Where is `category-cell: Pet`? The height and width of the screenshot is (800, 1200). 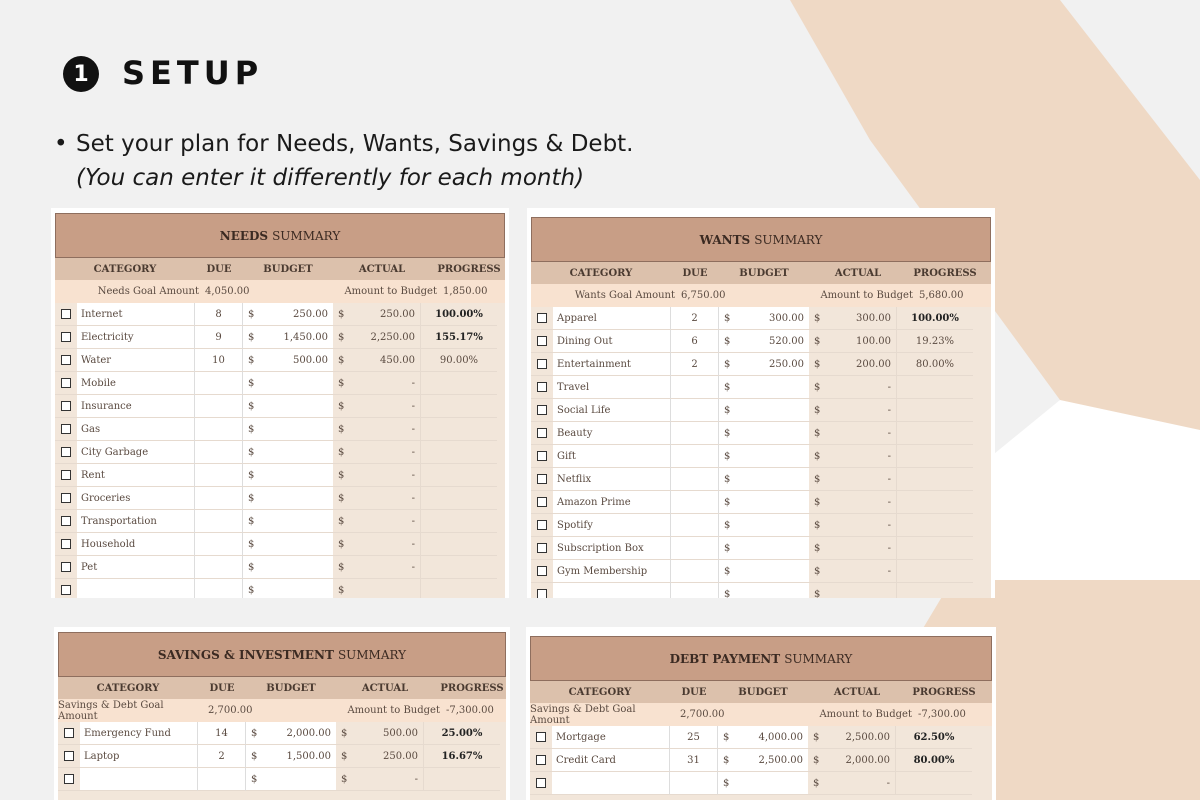
category-cell: Pet is located at coordinates (136, 567).